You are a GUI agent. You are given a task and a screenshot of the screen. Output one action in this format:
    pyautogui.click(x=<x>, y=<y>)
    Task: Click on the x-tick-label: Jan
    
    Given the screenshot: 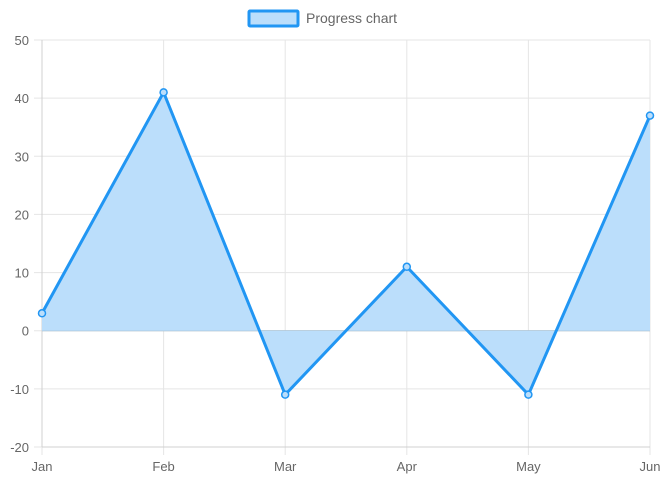 What is the action you would take?
    pyautogui.click(x=42, y=466)
    